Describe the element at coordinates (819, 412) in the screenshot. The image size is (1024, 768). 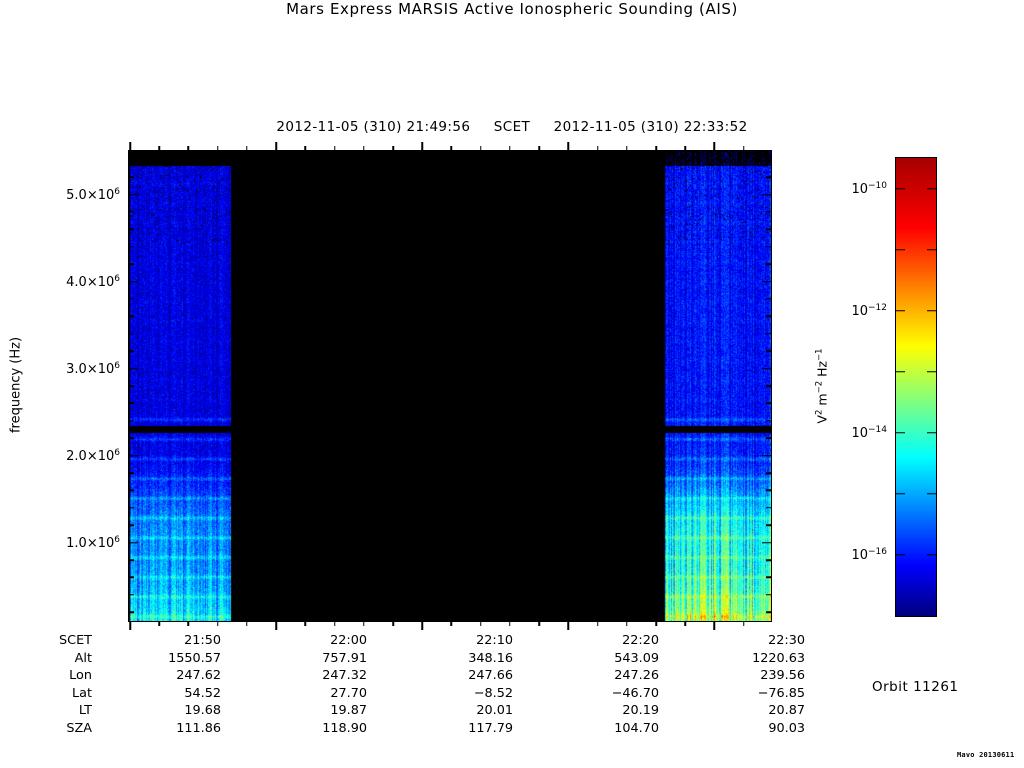
I see `cb-unit-v-exp: 2` at that location.